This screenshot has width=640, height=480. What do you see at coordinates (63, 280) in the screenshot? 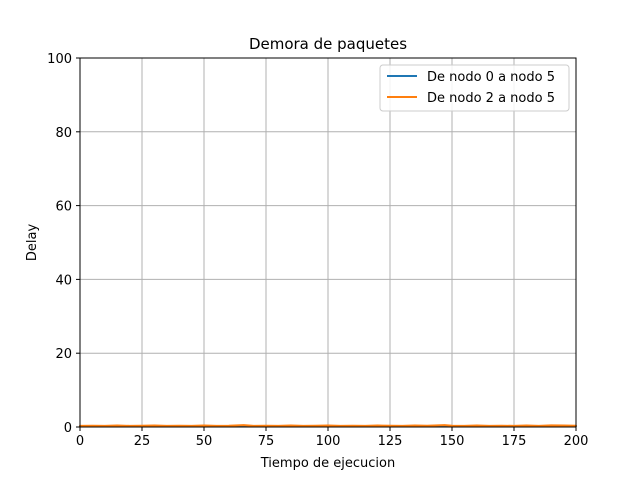
I see `y-tick-label: 40` at bounding box center [63, 280].